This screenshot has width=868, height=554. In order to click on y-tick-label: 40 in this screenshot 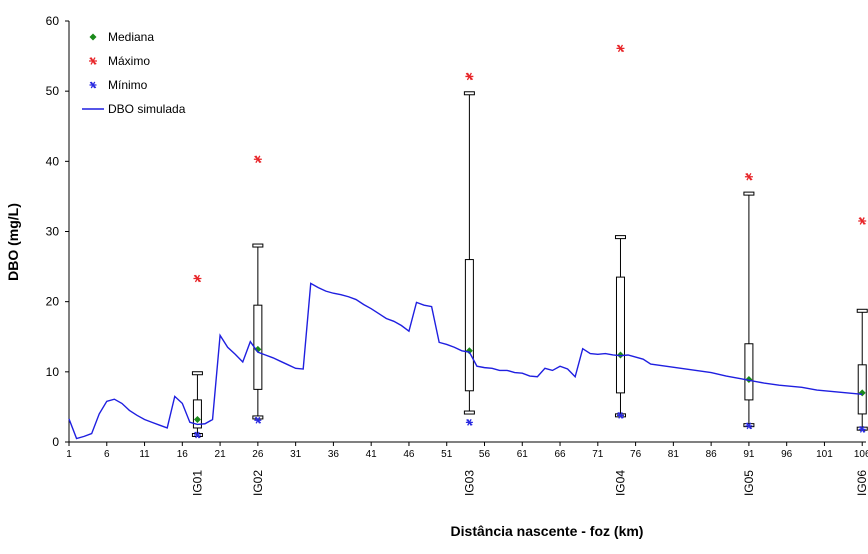, I will do `click(53, 161)`.